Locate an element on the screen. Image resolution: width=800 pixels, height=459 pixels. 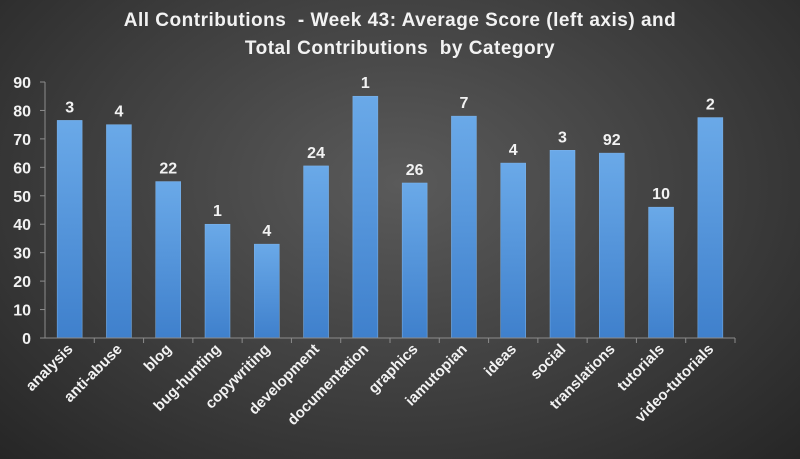
bar-translations is located at coordinates (612, 245).